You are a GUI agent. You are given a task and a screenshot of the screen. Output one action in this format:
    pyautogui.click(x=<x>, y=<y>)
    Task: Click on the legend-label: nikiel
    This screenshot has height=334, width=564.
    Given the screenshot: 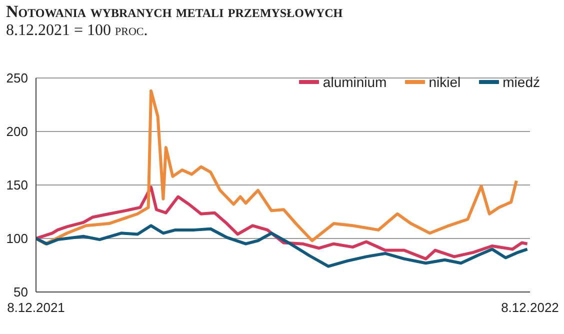 What is the action you would take?
    pyautogui.click(x=444, y=82)
    